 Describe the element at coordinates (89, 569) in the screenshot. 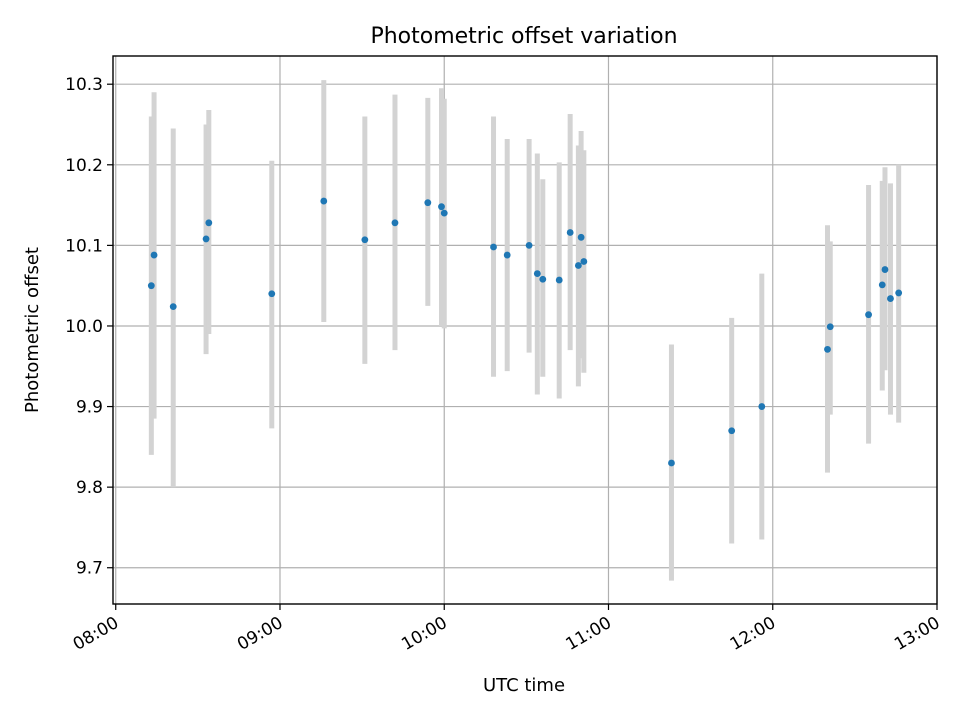

I see `y-tick-label: 9.7` at that location.